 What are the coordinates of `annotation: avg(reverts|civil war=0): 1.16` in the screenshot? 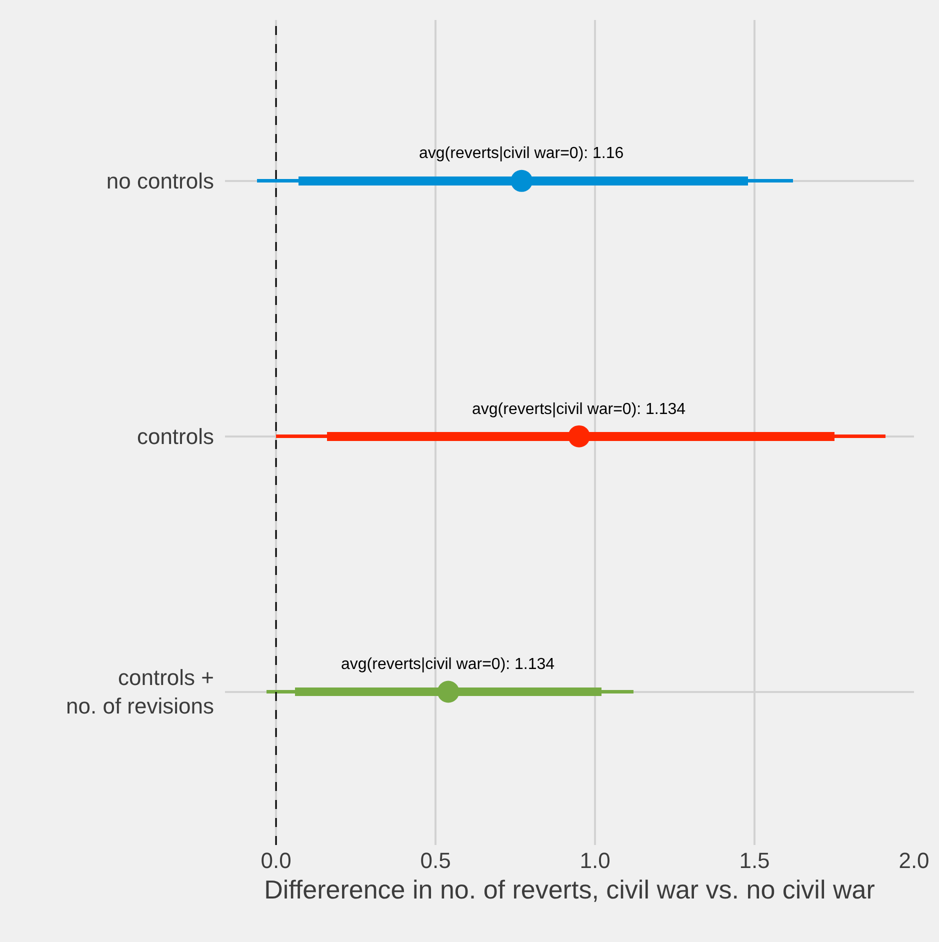 It's located at (521, 153).